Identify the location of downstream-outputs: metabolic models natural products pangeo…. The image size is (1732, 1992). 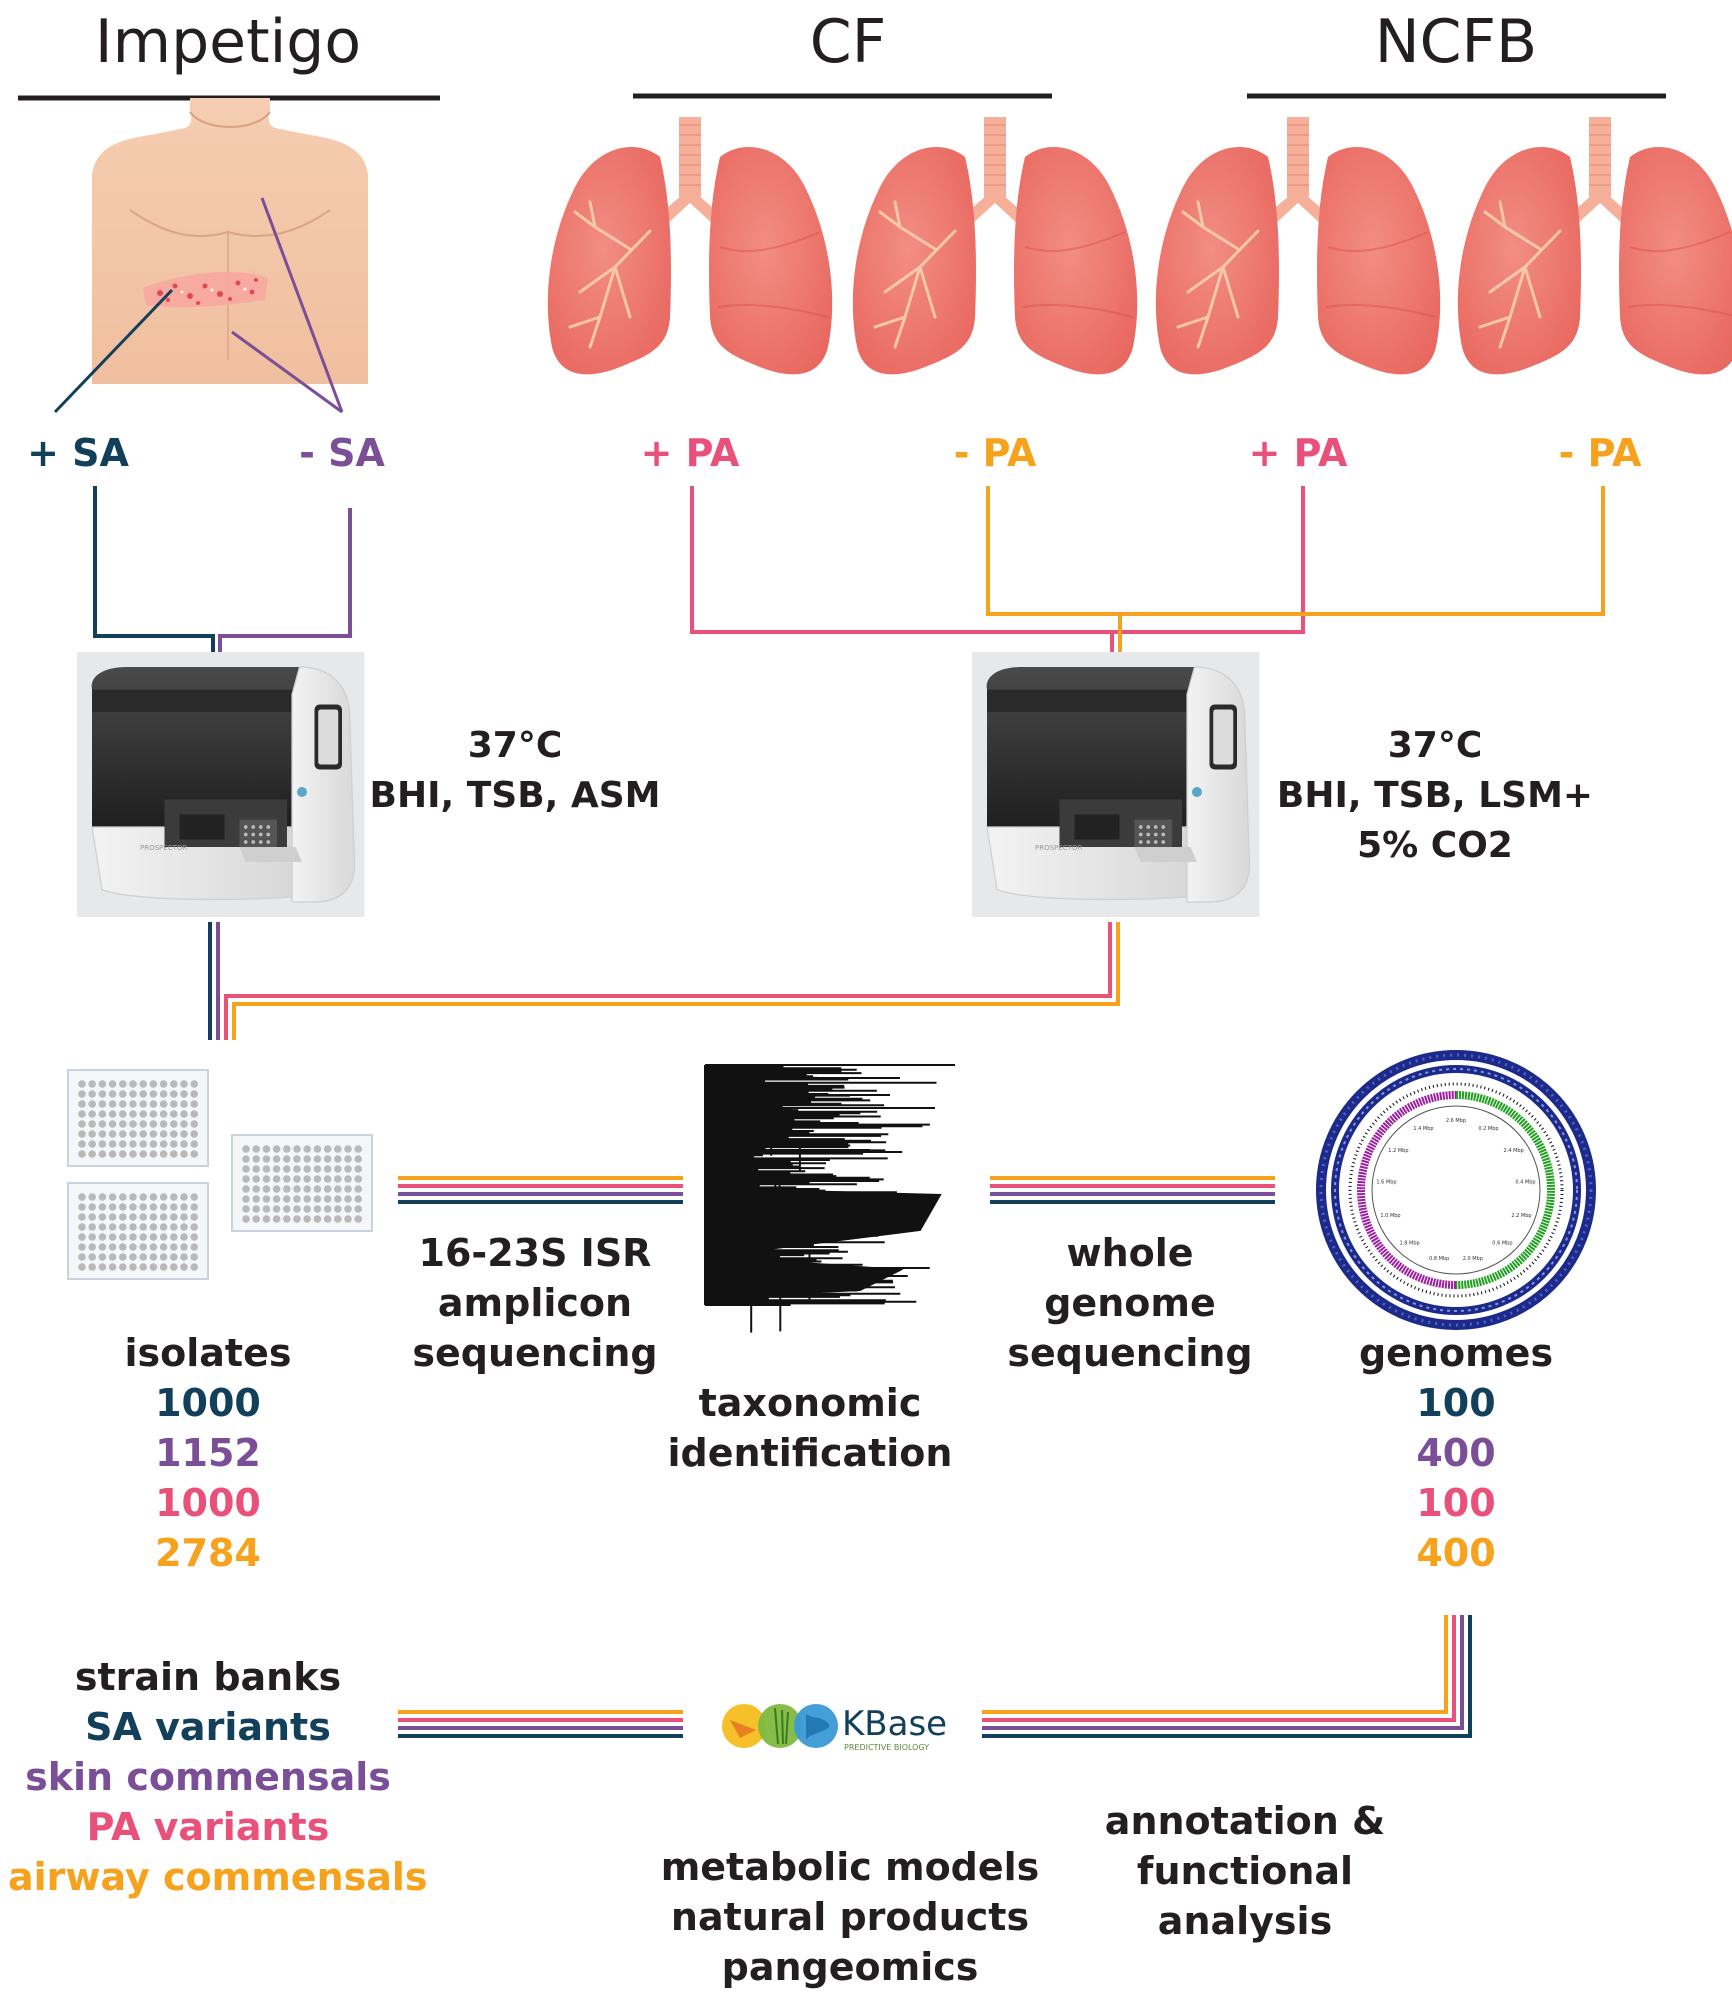
(850, 1917).